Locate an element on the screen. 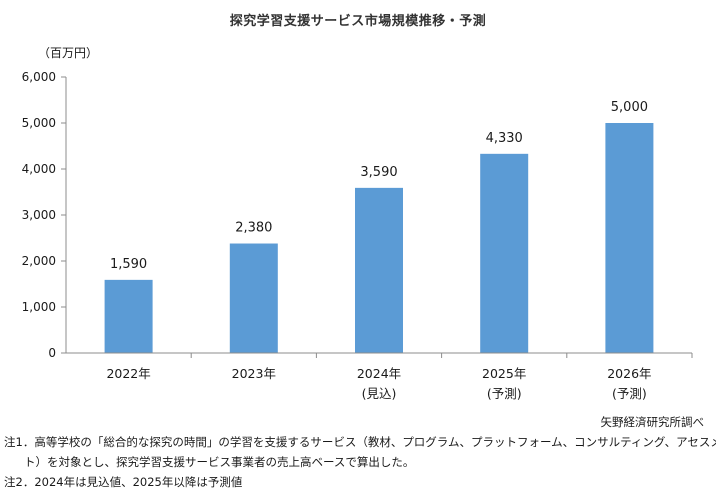 This screenshot has width=716, height=500. y-tick-label: 0 is located at coordinates (52, 353).